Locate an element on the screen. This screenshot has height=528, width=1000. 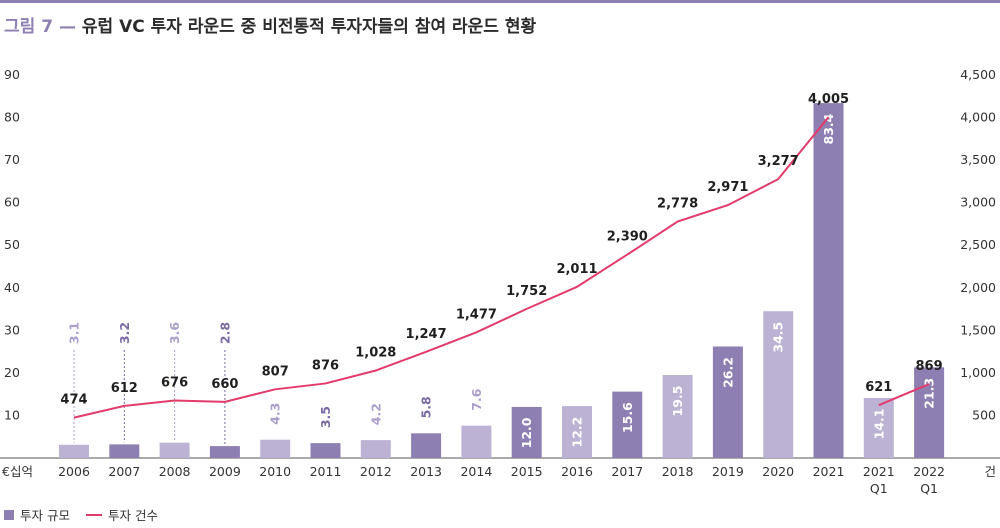
bar-value-label: 15.6 is located at coordinates (627, 417).